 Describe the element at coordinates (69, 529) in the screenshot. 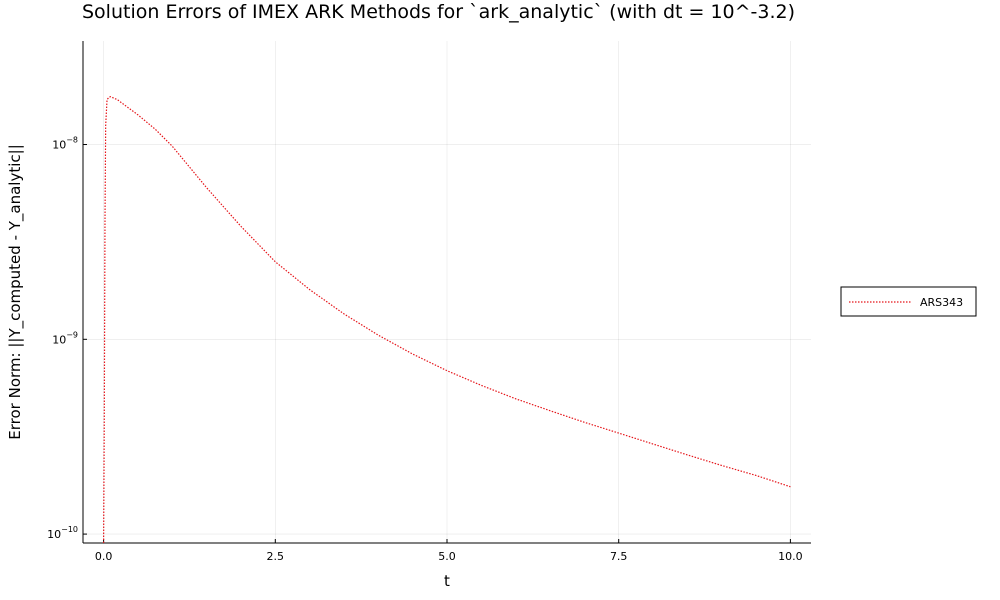

I see `y-tick-exponent: −10` at that location.